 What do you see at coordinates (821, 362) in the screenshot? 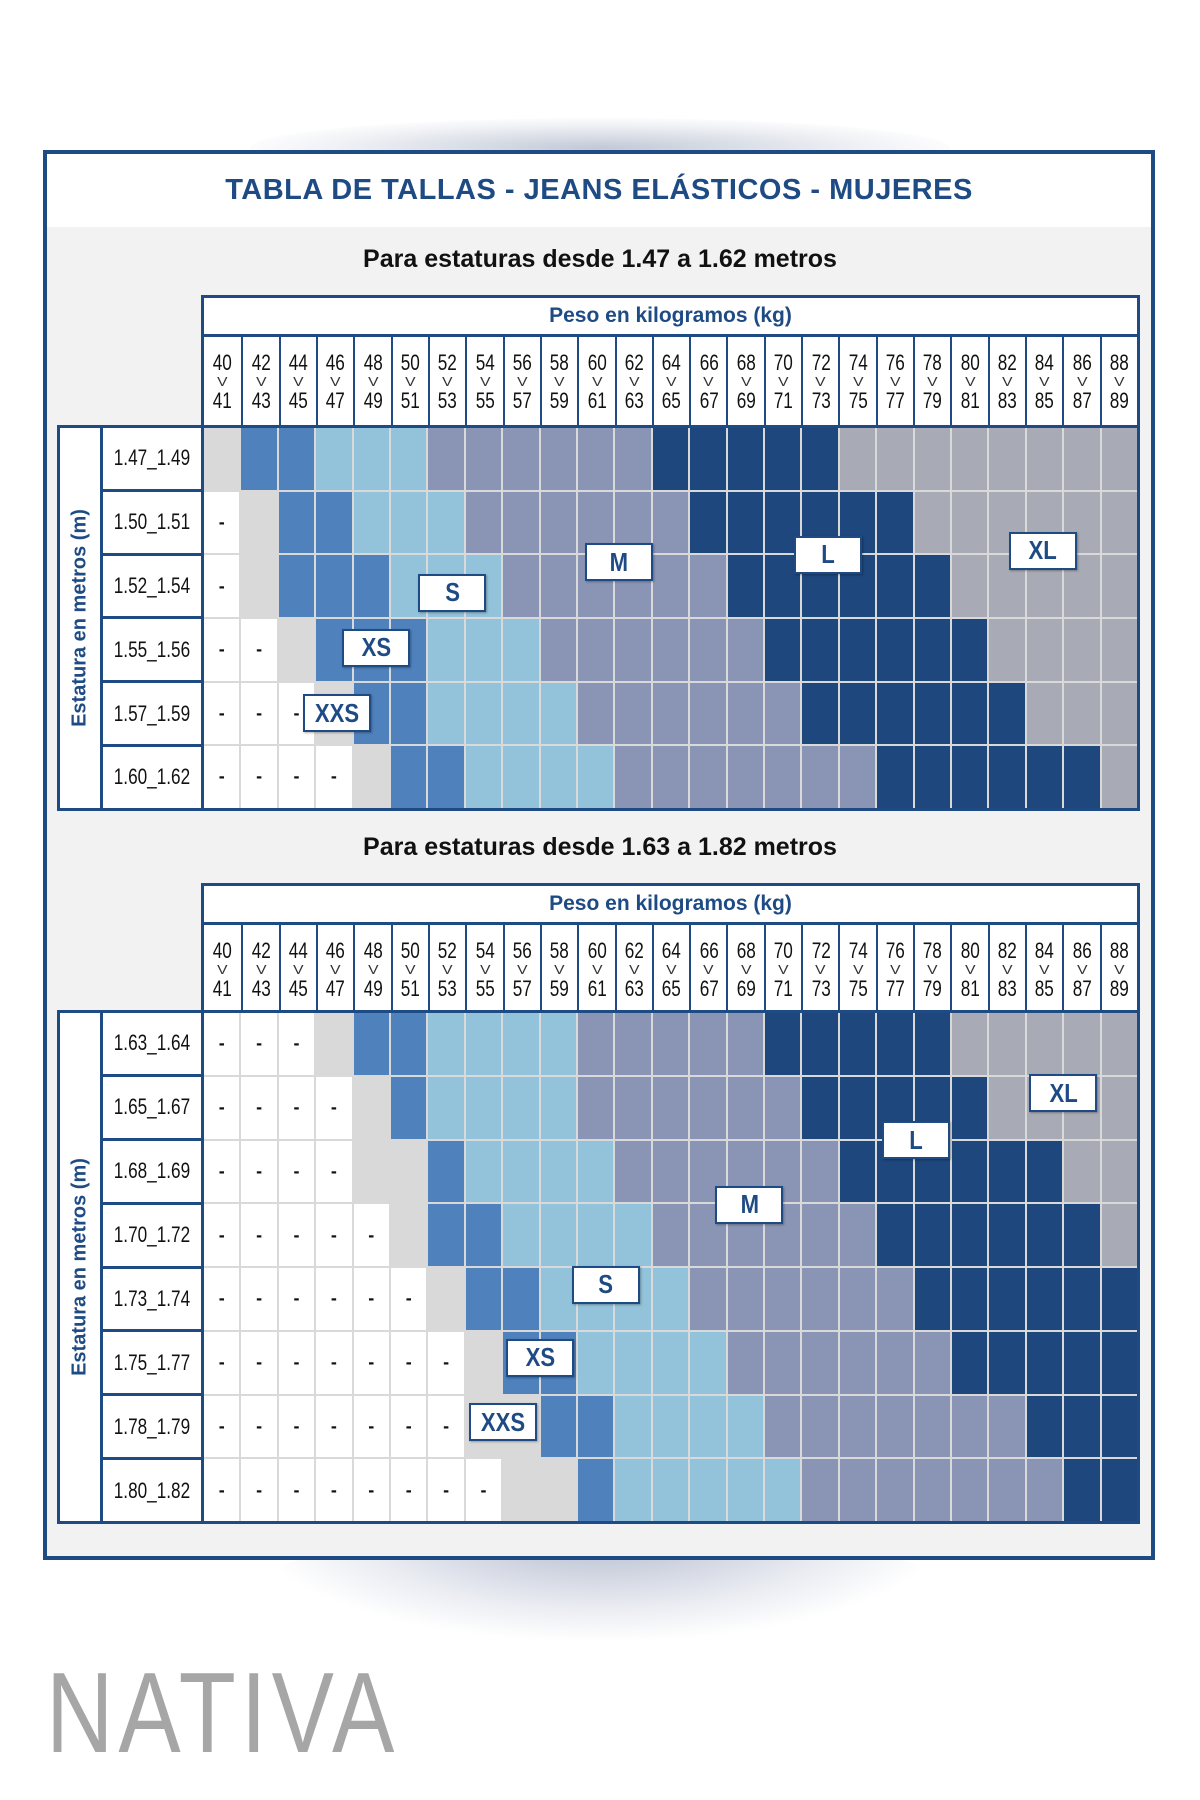
I see `weight-from: 72` at bounding box center [821, 362].